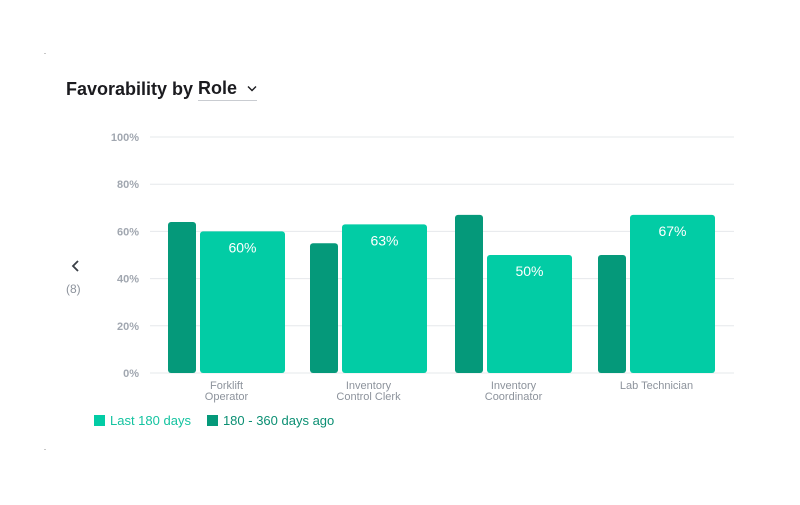 The image size is (800, 505). Describe the element at coordinates (252, 89) in the screenshot. I see `chevron-down-icon` at that location.